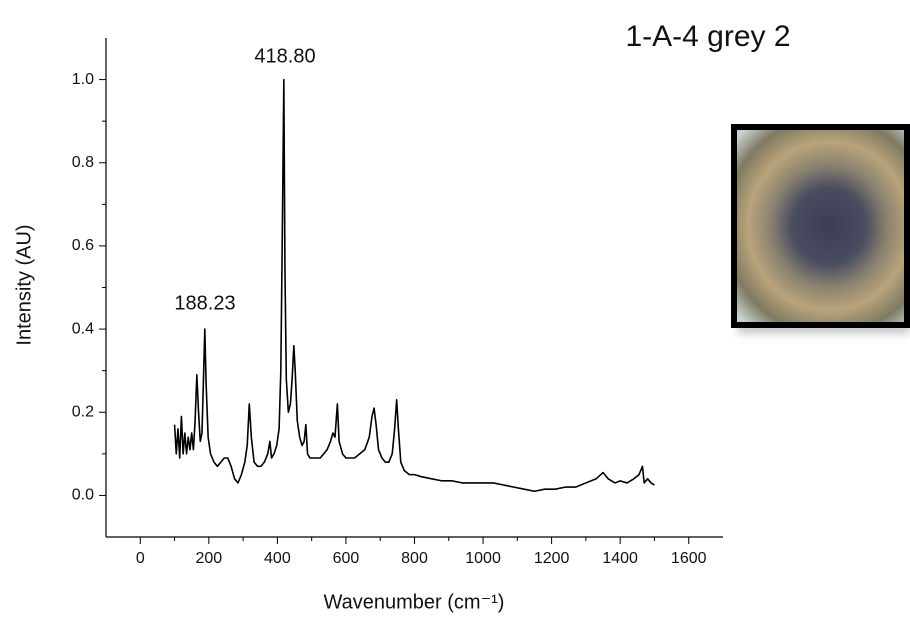  I want to click on x-tick-label: 1200, so click(552, 558).